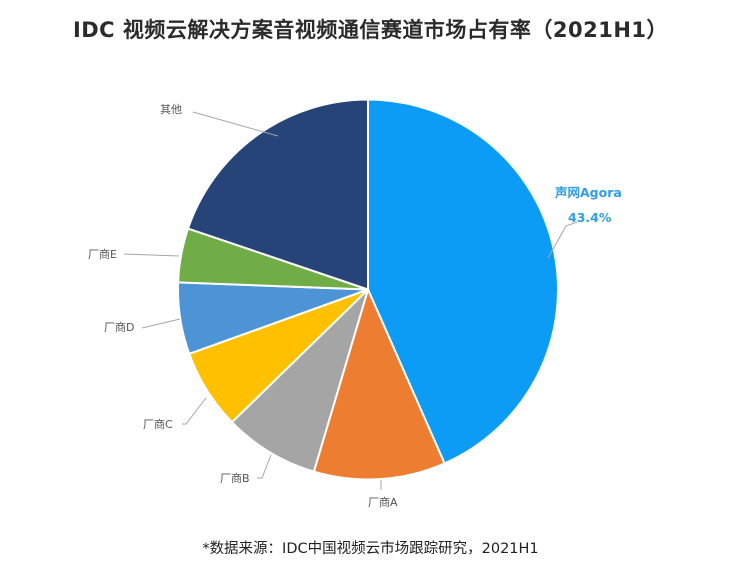 Image resolution: width=741 pixels, height=562 pixels. Describe the element at coordinates (235, 478) in the screenshot. I see `label-vendor-b: 厂商B` at that location.